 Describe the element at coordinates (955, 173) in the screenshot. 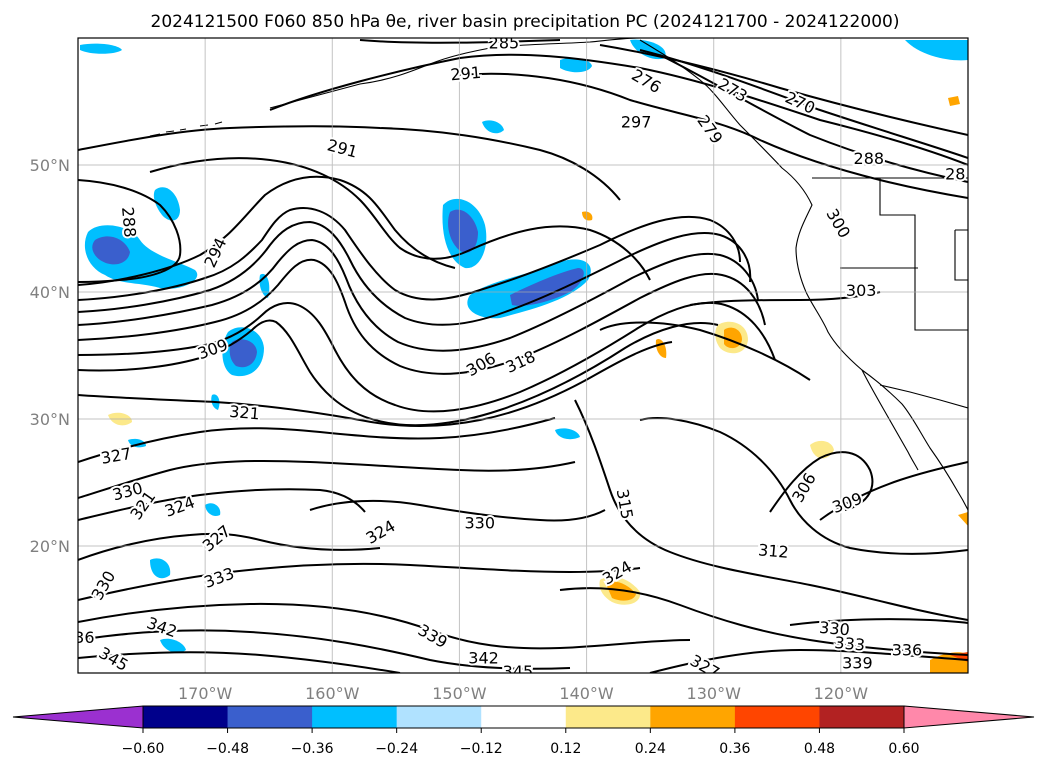

I see `contour-label: 28` at that location.